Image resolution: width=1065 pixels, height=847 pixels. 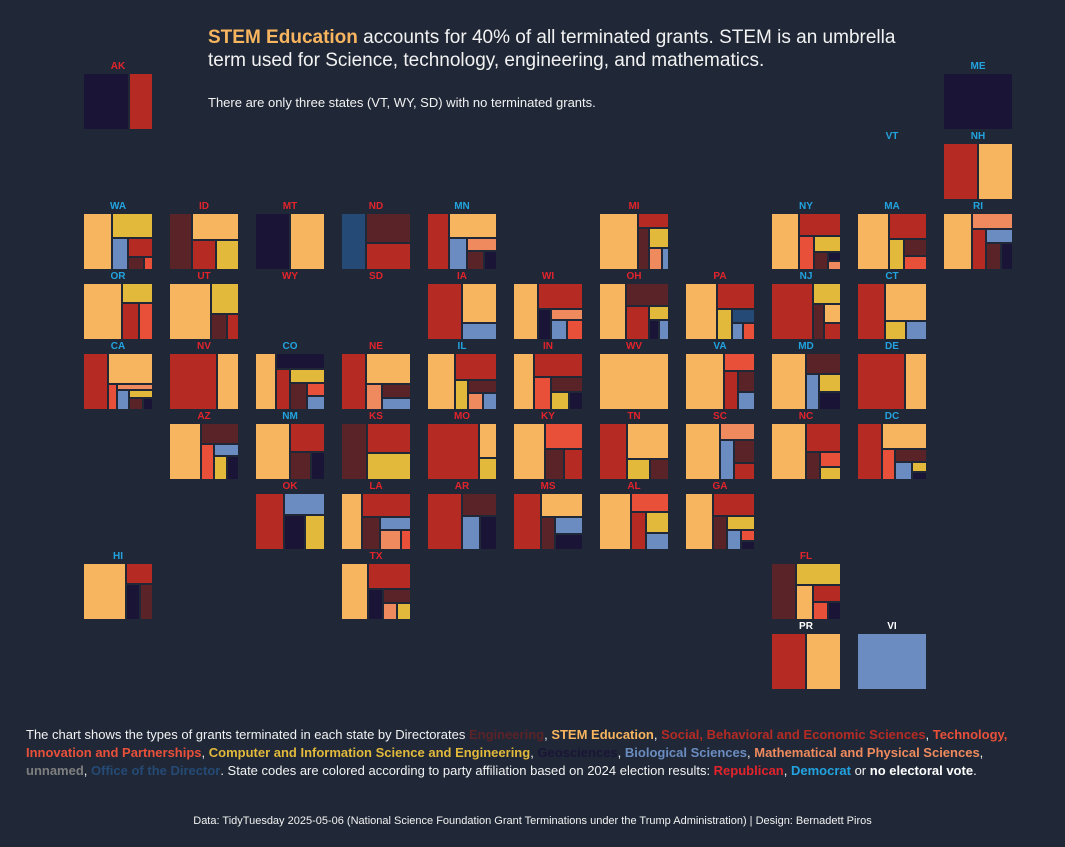 I want to click on state-label: RI, so click(x=978, y=206).